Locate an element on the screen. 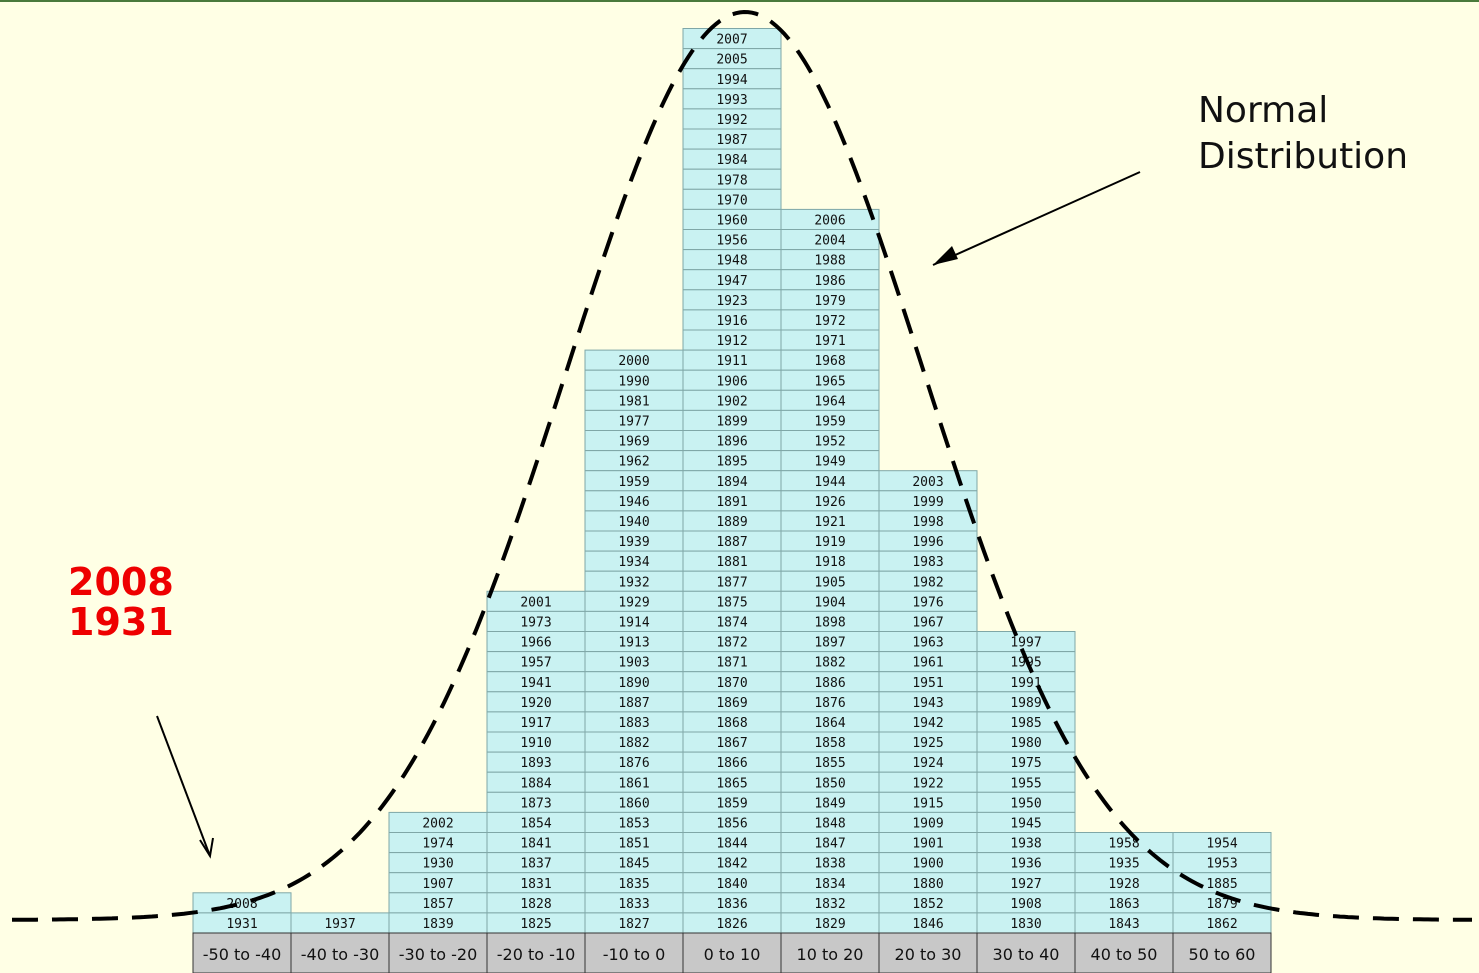 Image resolution: width=1479 pixels, height=973 pixels. bar-cell-label: 1849 is located at coordinates (829, 803).